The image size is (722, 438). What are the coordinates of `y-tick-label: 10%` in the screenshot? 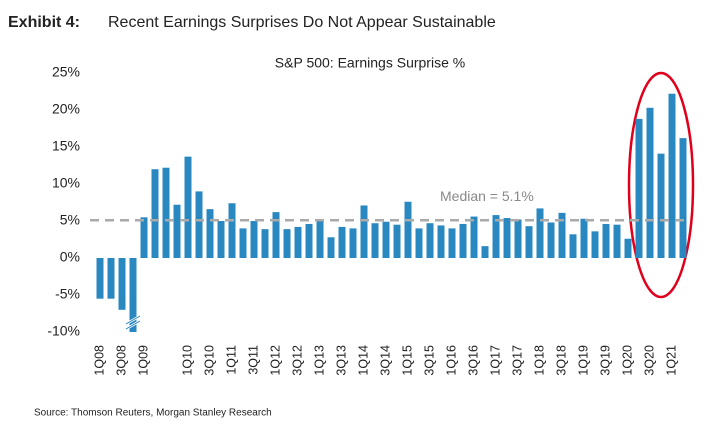 It's located at (66, 183).